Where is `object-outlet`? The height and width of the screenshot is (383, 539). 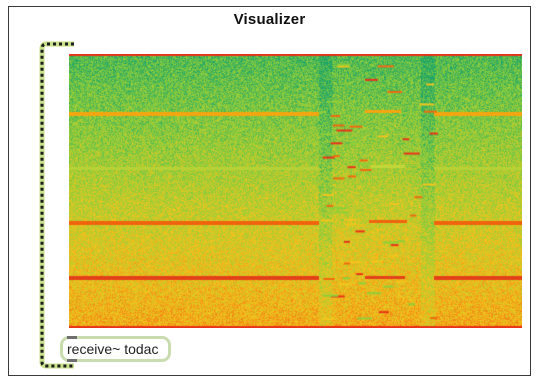 object-outlet is located at coordinates (72, 360).